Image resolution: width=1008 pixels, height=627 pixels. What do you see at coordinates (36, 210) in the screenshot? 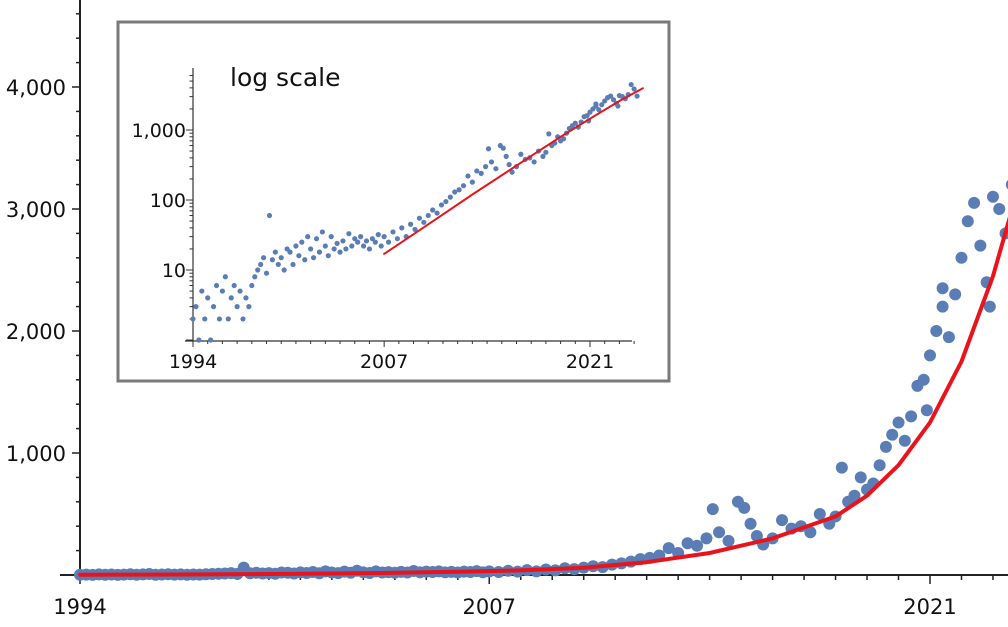
I see `main-y-tick-label: 3,000` at bounding box center [36, 210].